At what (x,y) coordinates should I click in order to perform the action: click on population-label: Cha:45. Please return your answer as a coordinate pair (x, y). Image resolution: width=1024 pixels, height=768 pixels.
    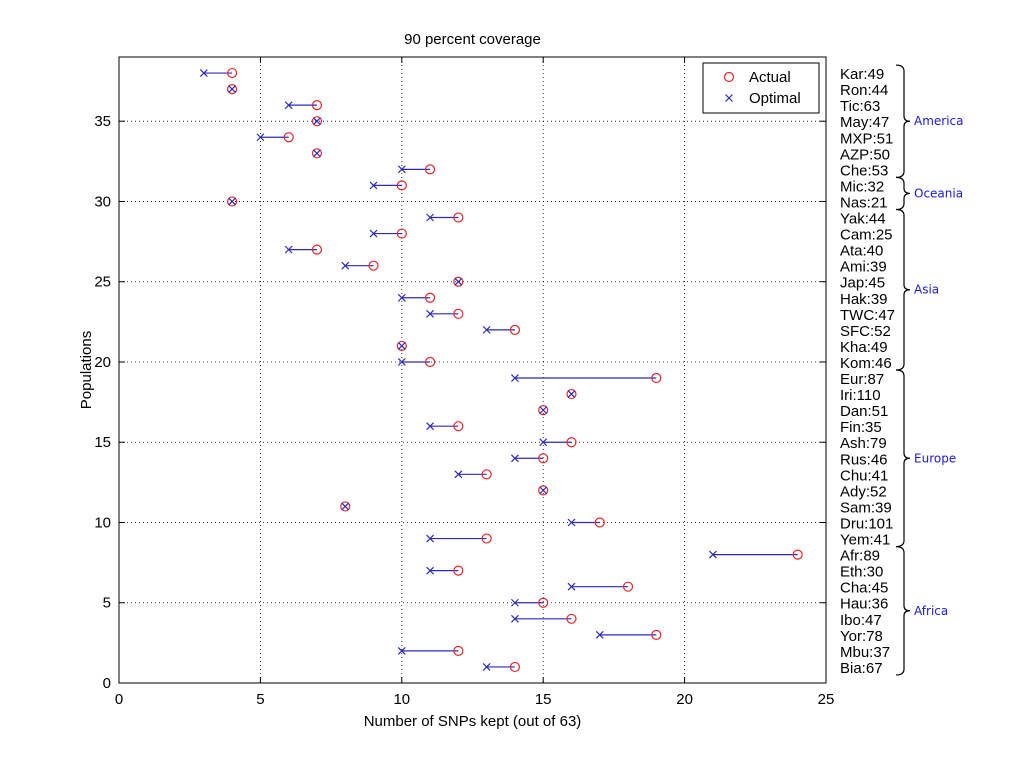
    Looking at the image, I should click on (864, 588).